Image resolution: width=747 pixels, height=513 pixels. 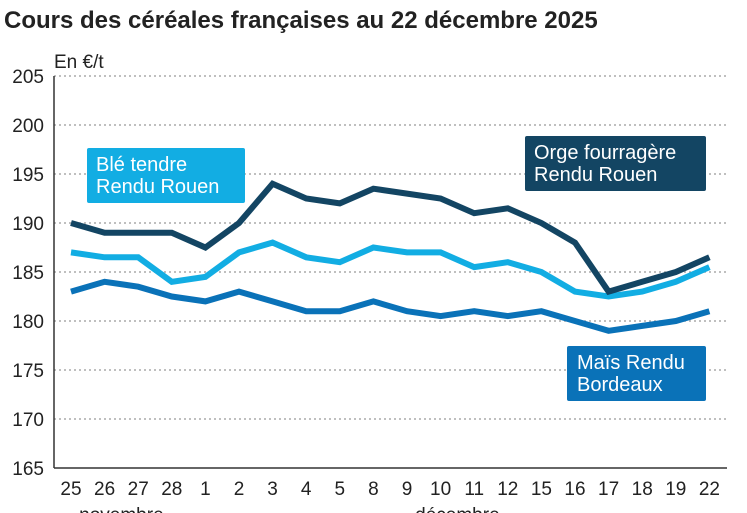 I want to click on month-label: décembre, so click(x=457, y=509).